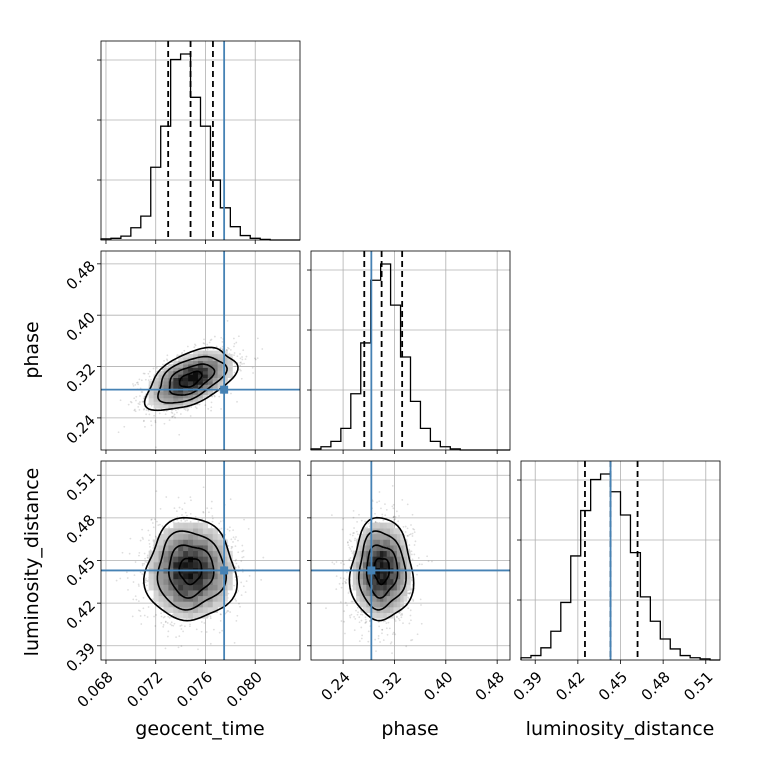  What do you see at coordinates (224, 570) in the screenshot?
I see `truth-point` at bounding box center [224, 570].